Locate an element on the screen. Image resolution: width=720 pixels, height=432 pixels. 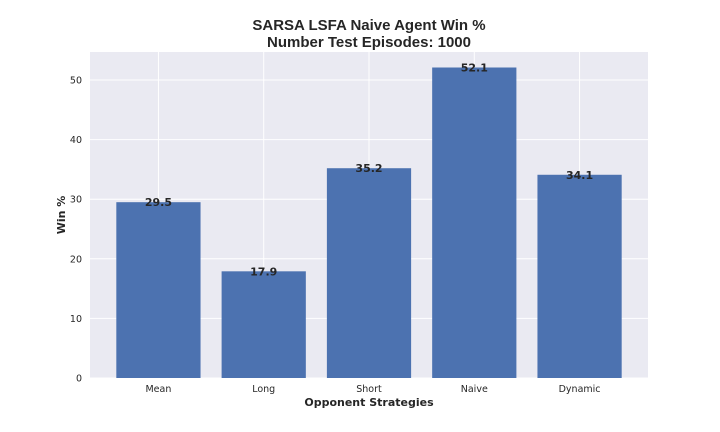
data-label-long: 17.9 is located at coordinates (263, 271).